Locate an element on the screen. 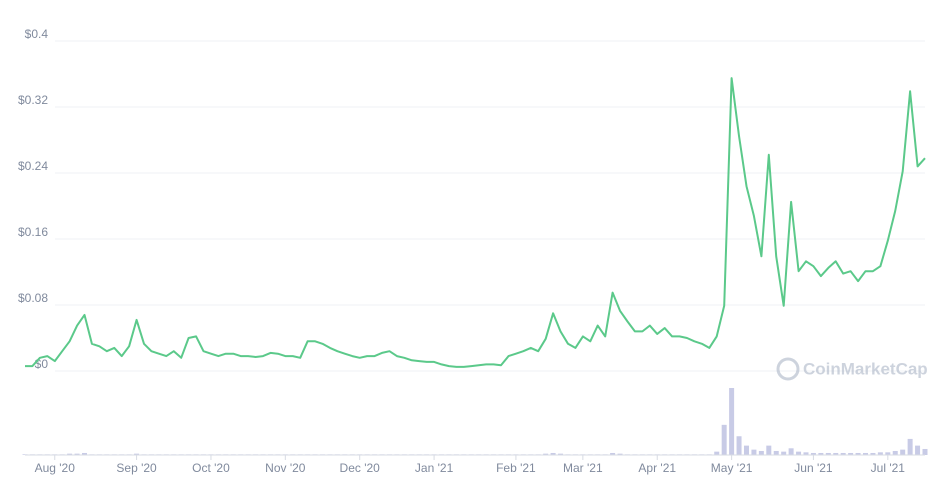 The height and width of the screenshot is (486, 943). watermark-logo is located at coordinates (788, 369).